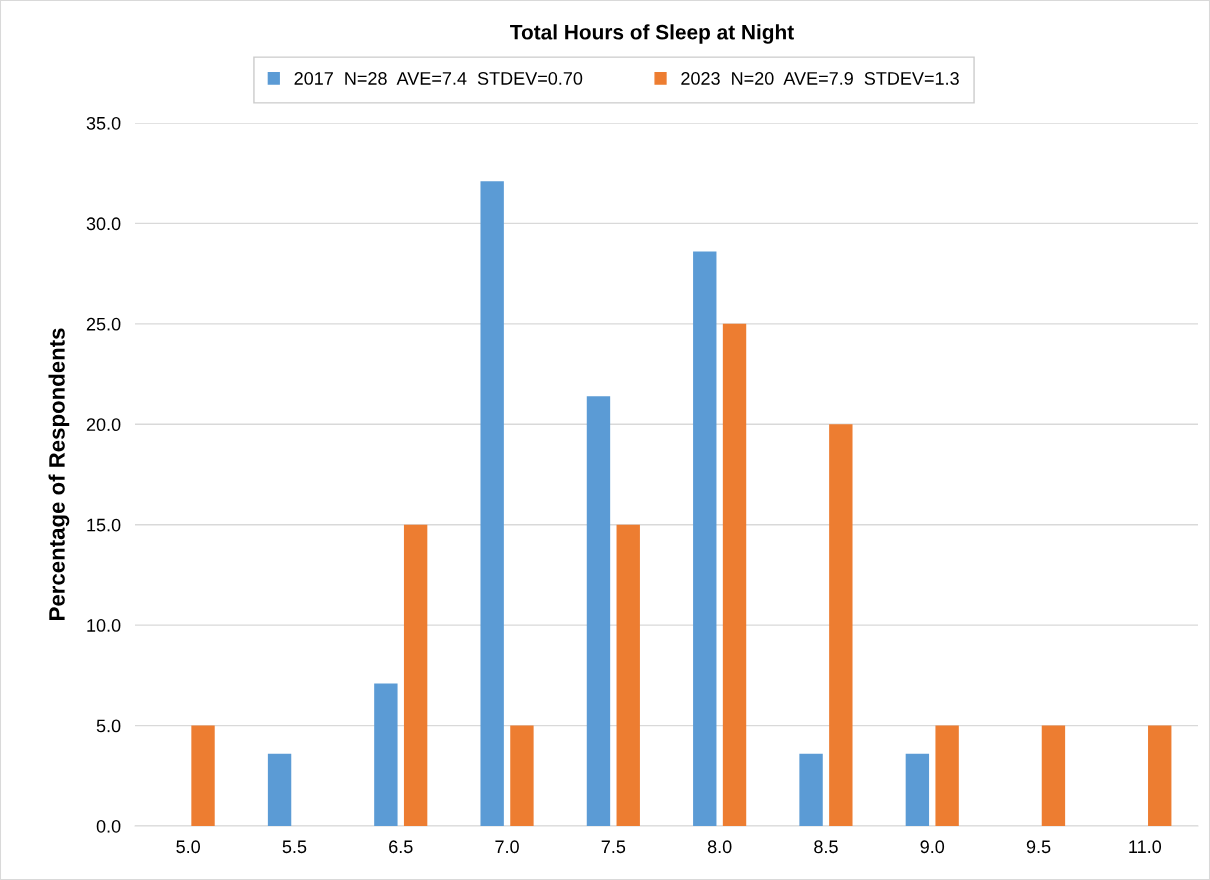 This screenshot has height=880, width=1210. I want to click on y-tick-label: 30.0, so click(103, 224).